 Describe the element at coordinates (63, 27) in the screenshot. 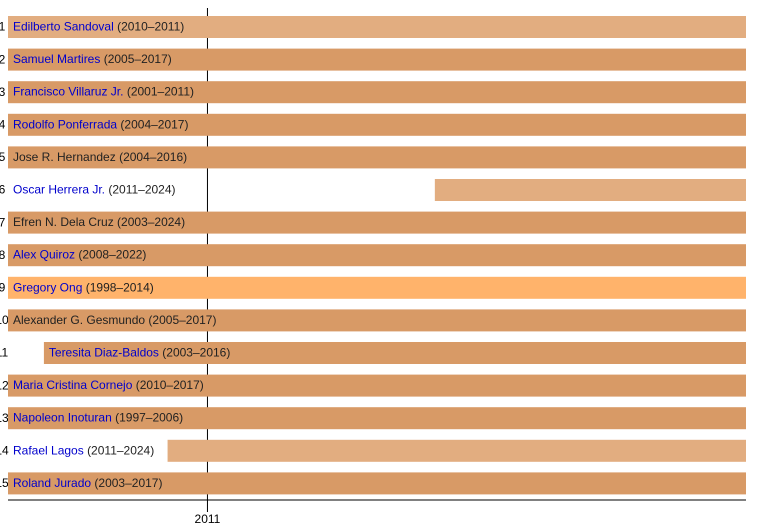

I see `person-name: Edilberto Sandoval` at that location.